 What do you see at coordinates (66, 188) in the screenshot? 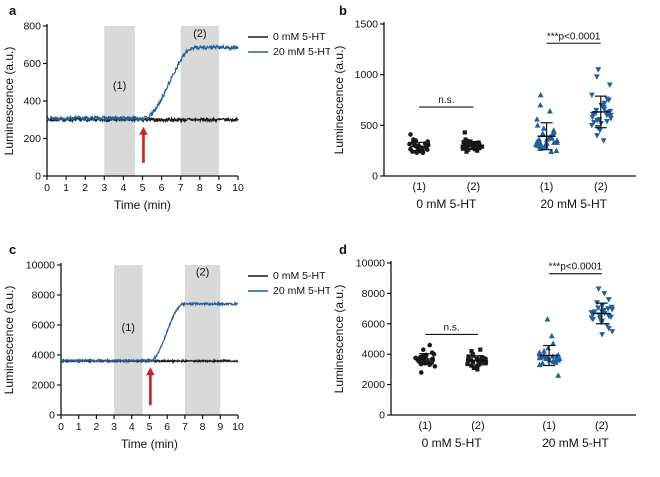
I see `x-tick-label: 1` at bounding box center [66, 188].